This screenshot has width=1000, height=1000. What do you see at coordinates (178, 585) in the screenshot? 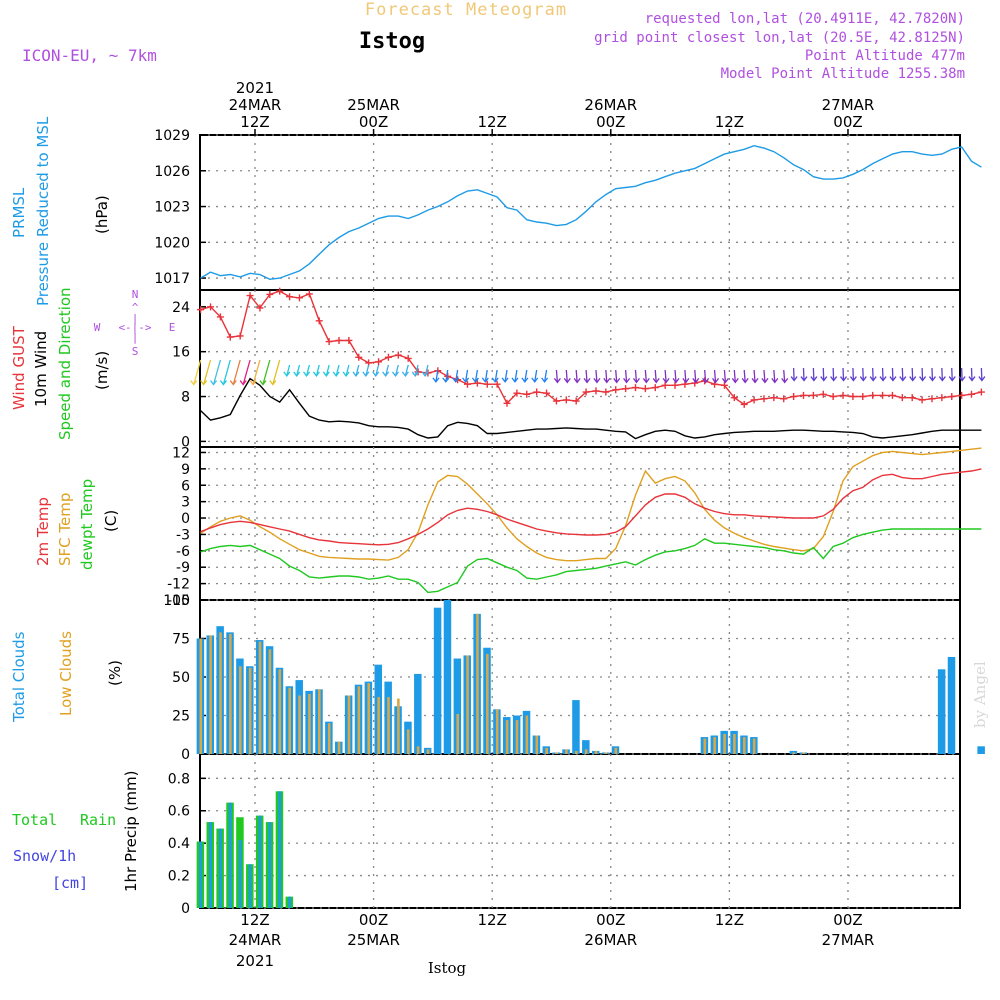
I see `ytick-label: -12` at bounding box center [178, 585].